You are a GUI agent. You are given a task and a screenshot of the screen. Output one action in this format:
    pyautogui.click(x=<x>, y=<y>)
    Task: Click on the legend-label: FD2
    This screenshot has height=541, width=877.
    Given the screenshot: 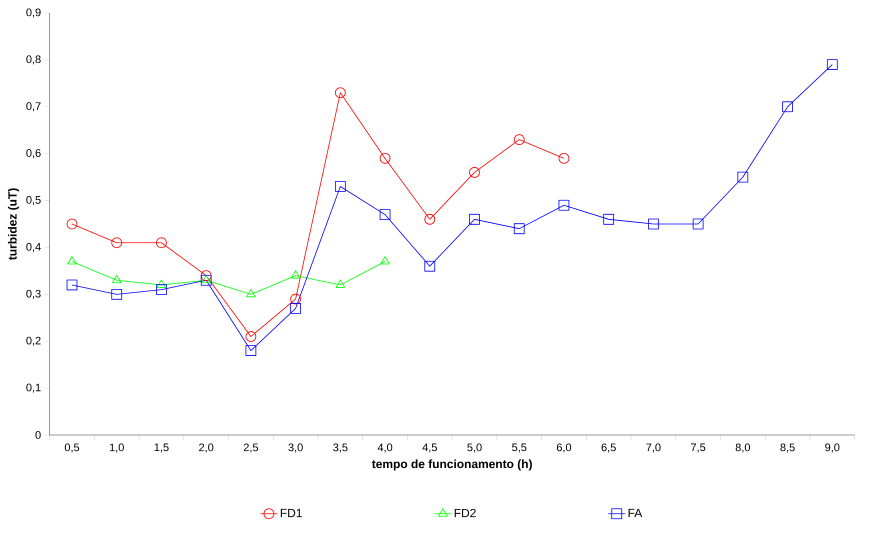 What is the action you would take?
    pyautogui.click(x=465, y=513)
    